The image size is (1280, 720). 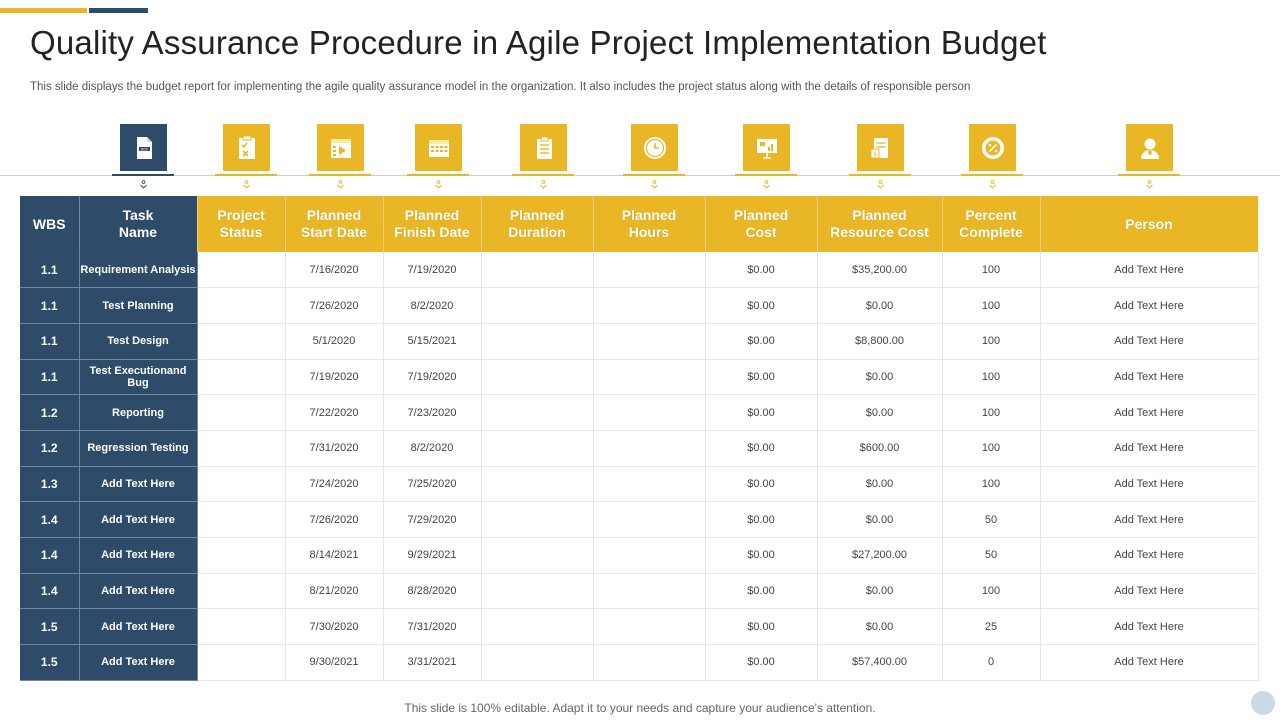 What do you see at coordinates (246, 147) in the screenshot?
I see `checklist-icon` at bounding box center [246, 147].